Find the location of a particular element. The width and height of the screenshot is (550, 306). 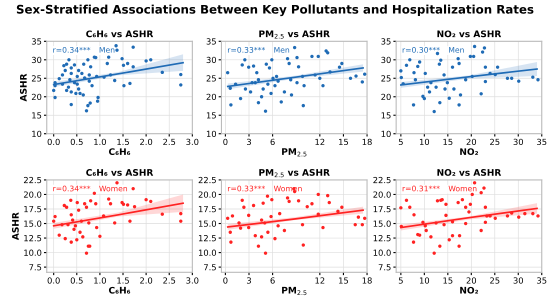

x-tick-label: 3 is located at coordinates (248, 280).